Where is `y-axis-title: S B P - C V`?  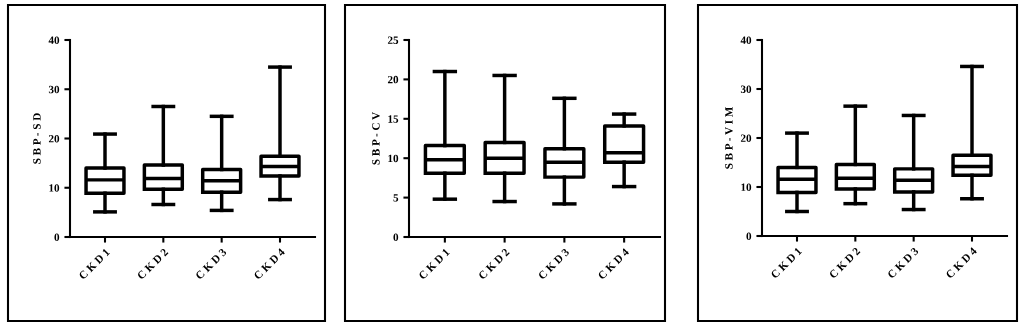
y-axis-title: S B P - C V is located at coordinates (376, 138).